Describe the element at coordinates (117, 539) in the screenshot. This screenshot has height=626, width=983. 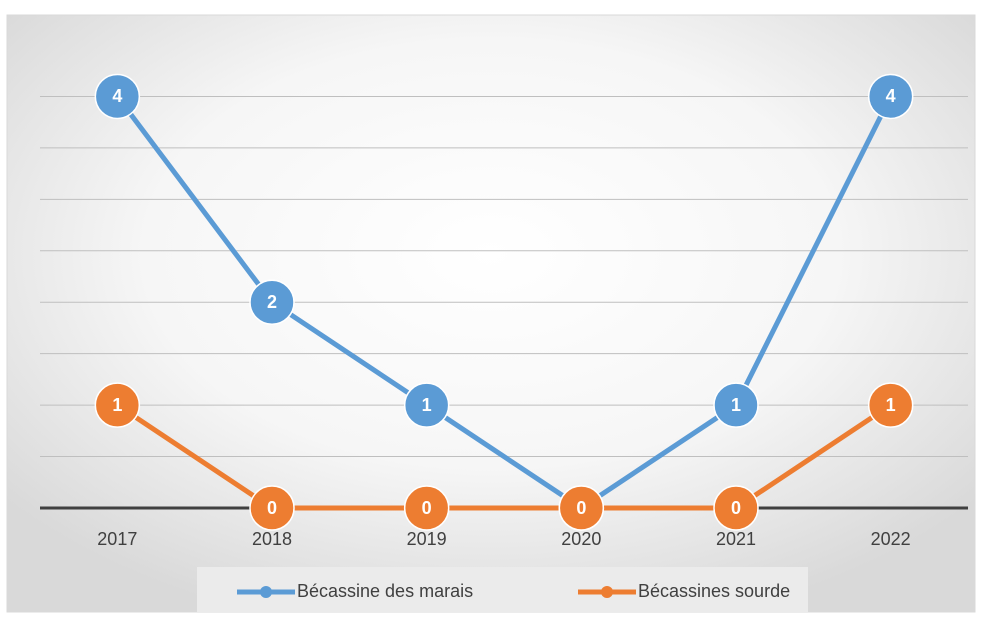
I see `x-tick-label: 2017` at that location.